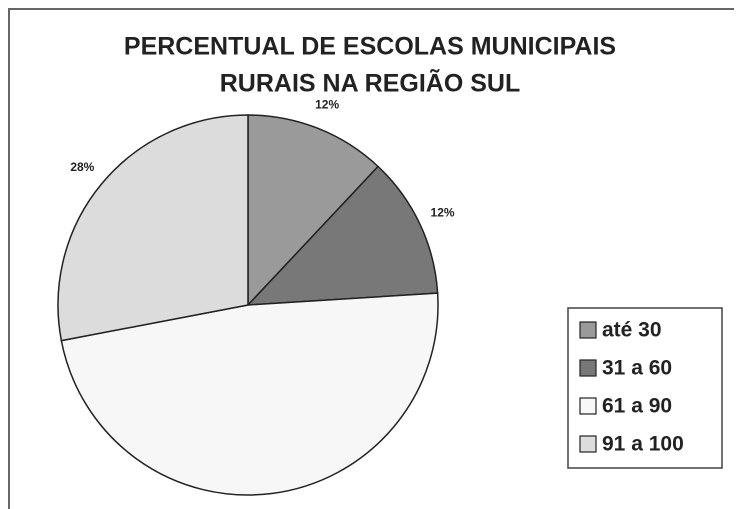 The image size is (741, 509). I want to click on chart-title: RURAIS NA REGIÃO SUL, so click(370, 83).